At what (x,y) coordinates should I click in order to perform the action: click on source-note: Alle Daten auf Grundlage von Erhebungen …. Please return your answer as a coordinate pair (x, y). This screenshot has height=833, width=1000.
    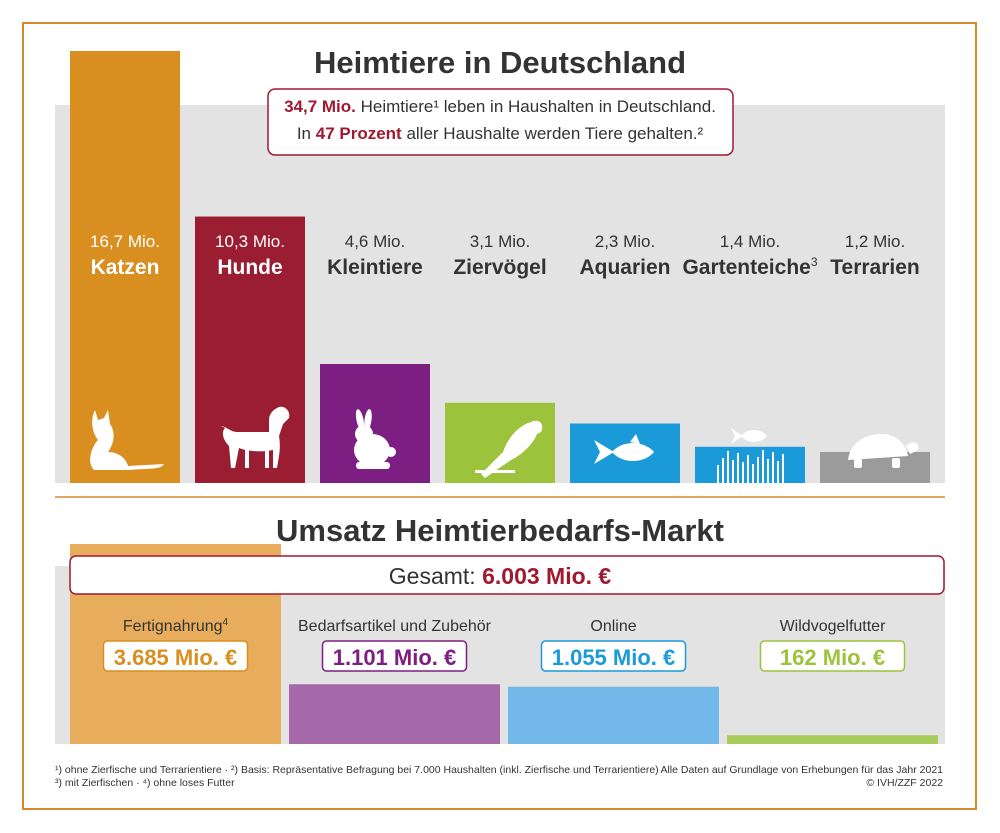
    Looking at the image, I should click on (801, 770).